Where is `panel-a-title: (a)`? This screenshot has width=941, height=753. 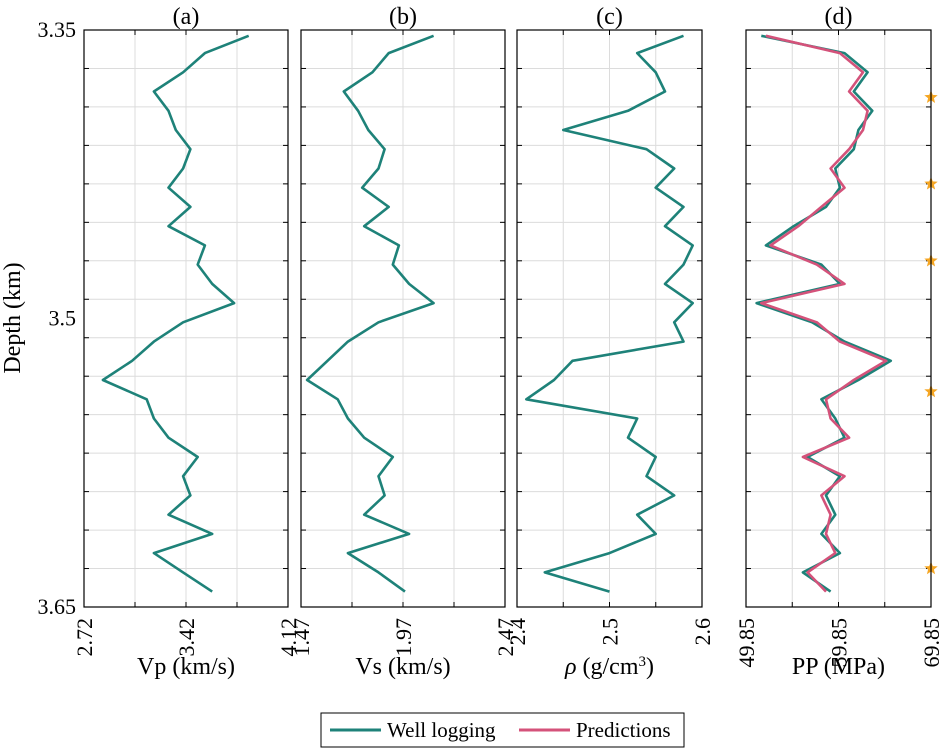 panel-a-title: (a) is located at coordinates (186, 17).